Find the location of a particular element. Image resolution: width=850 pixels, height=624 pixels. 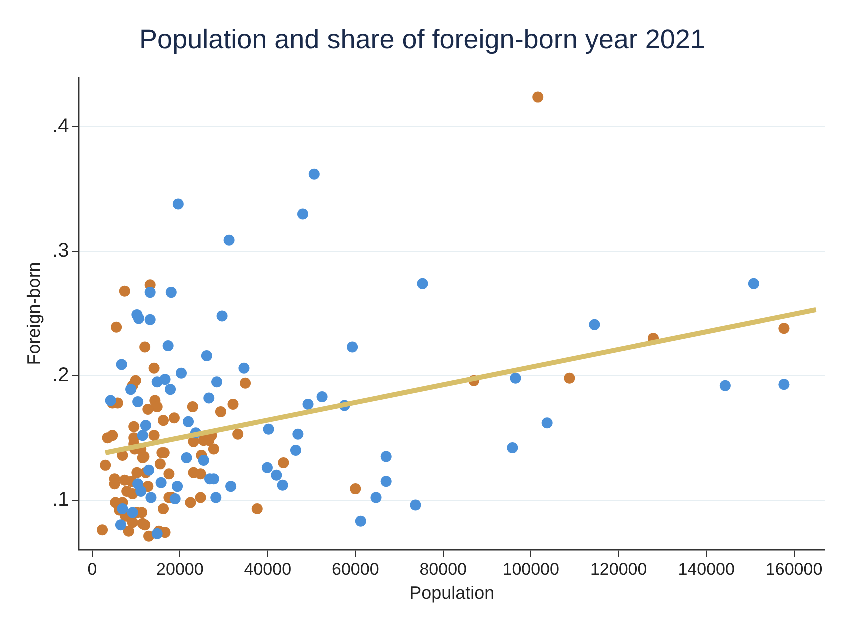

x-tick-label: 60000 is located at coordinates (356, 569).